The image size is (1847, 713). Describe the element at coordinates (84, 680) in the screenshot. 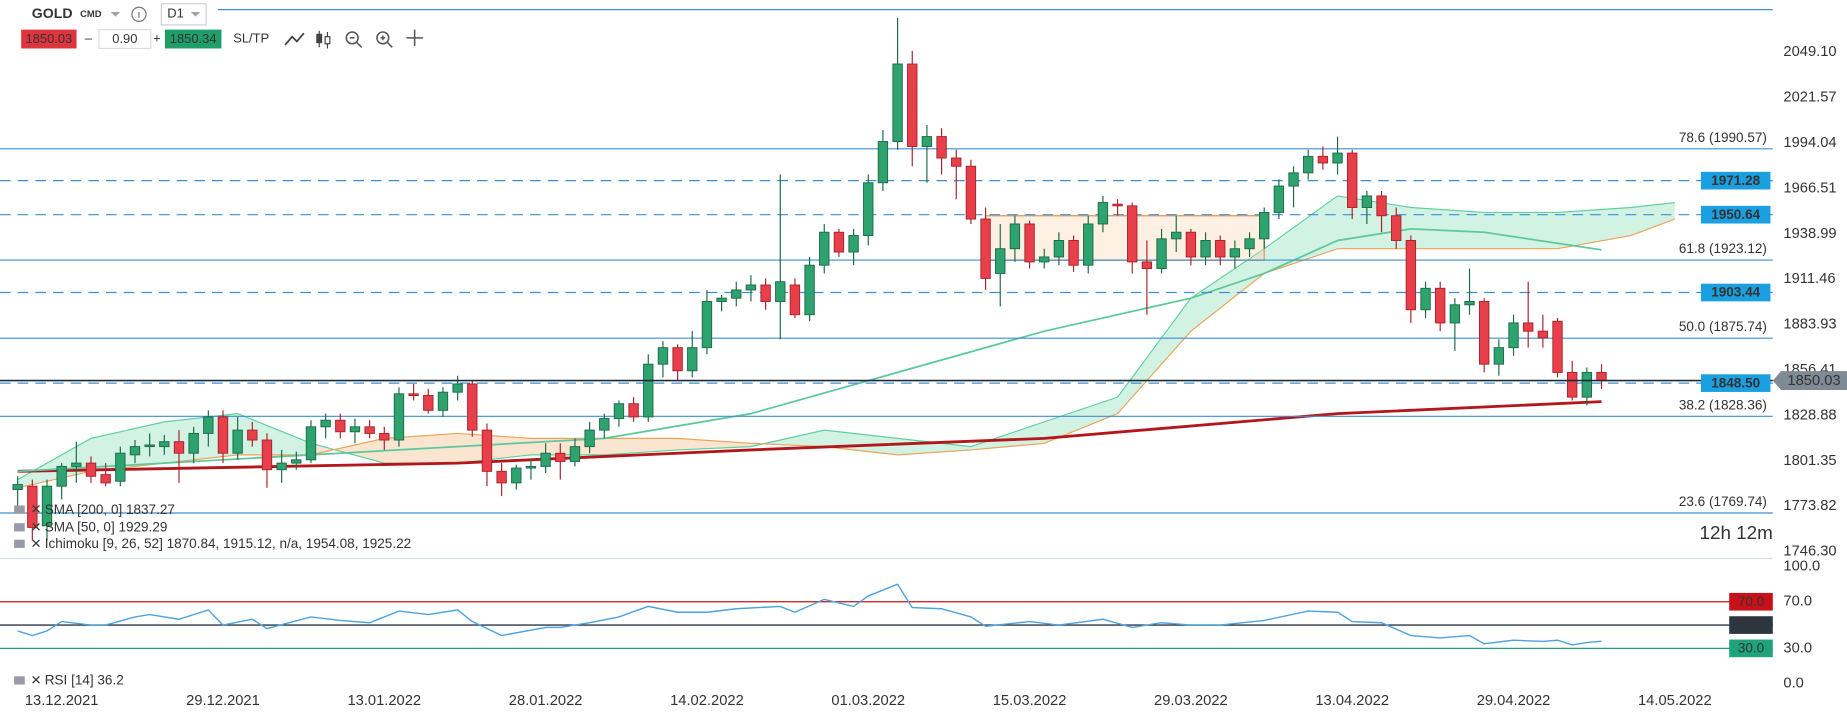

I see `legend-rsi: RSI [14] 36.2` at that location.